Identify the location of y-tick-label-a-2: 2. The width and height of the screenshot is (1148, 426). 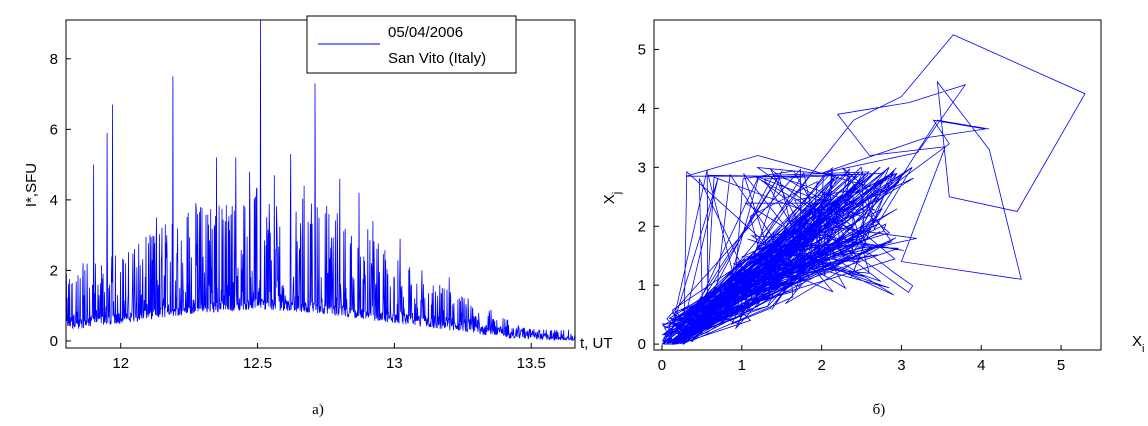
(54, 270).